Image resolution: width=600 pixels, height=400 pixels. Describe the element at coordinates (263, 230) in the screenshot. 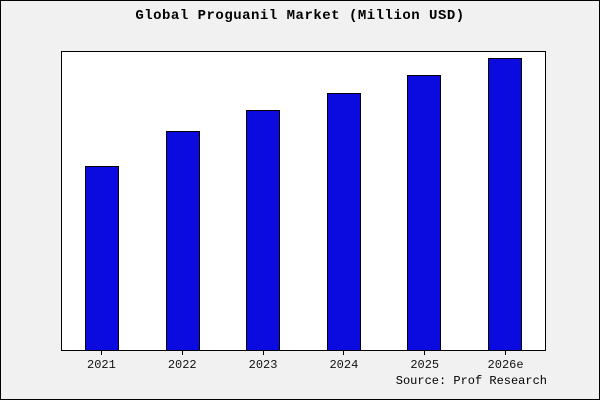

I see `bar-2023` at that location.